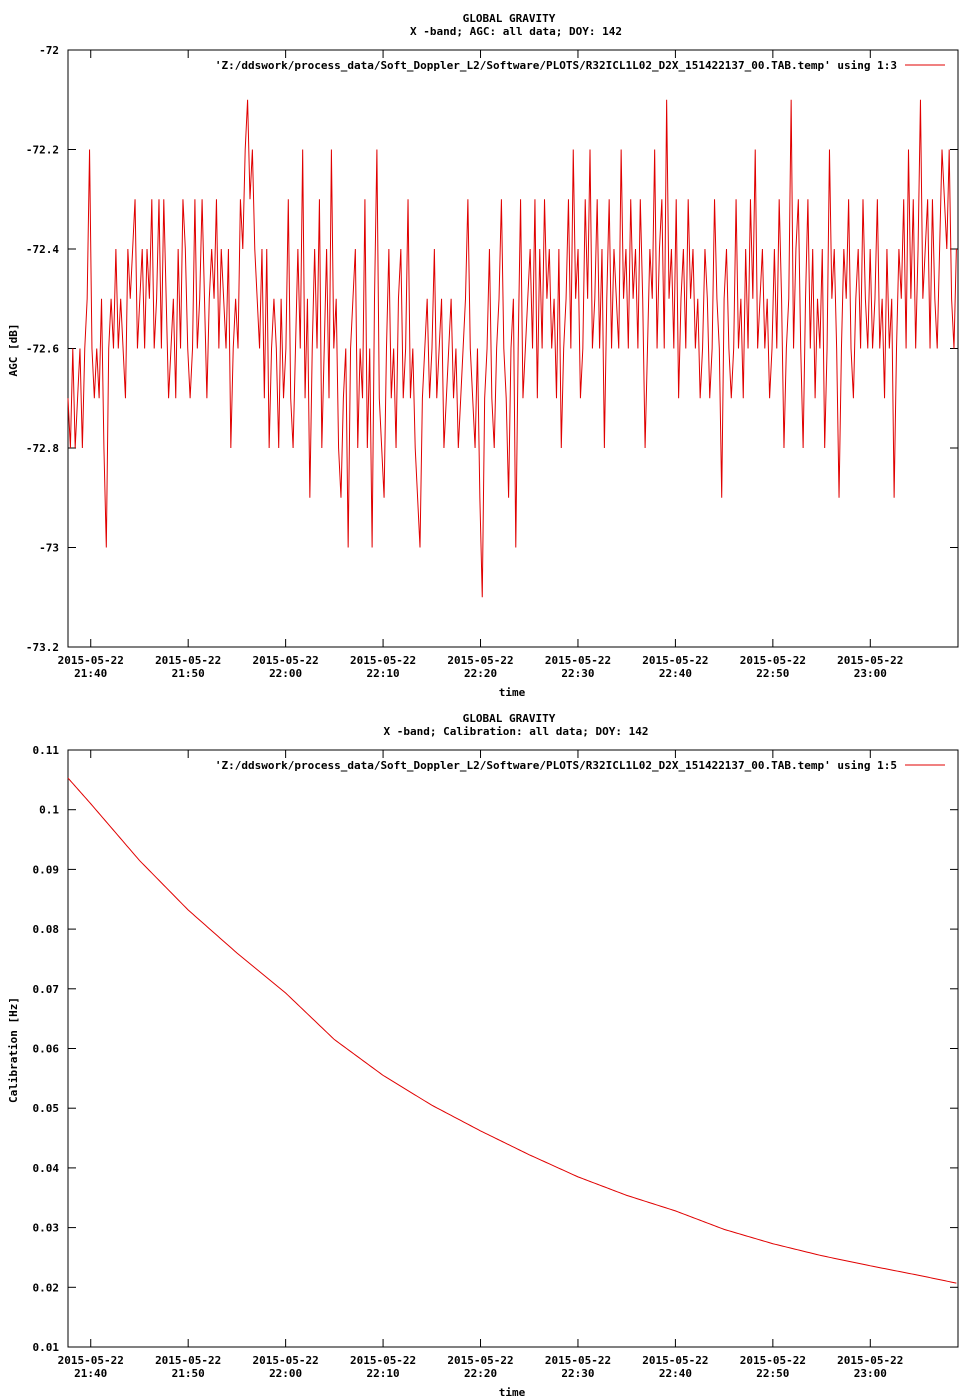  What do you see at coordinates (516, 731) in the screenshot?
I see `calibration-chart-subtitle: X -band; Calibration: all data; DOY: 142` at bounding box center [516, 731].